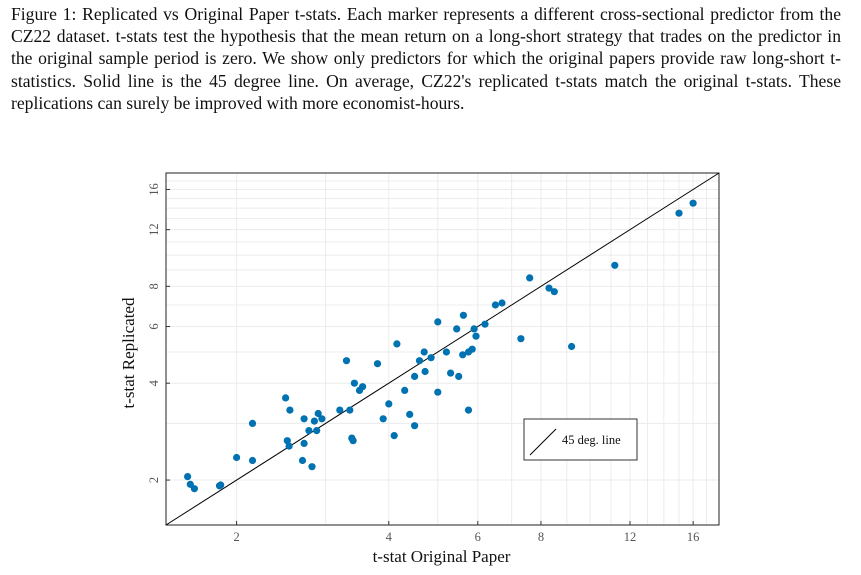 This screenshot has height=575, width=861. I want to click on legend: 45 deg. line, so click(580, 439).